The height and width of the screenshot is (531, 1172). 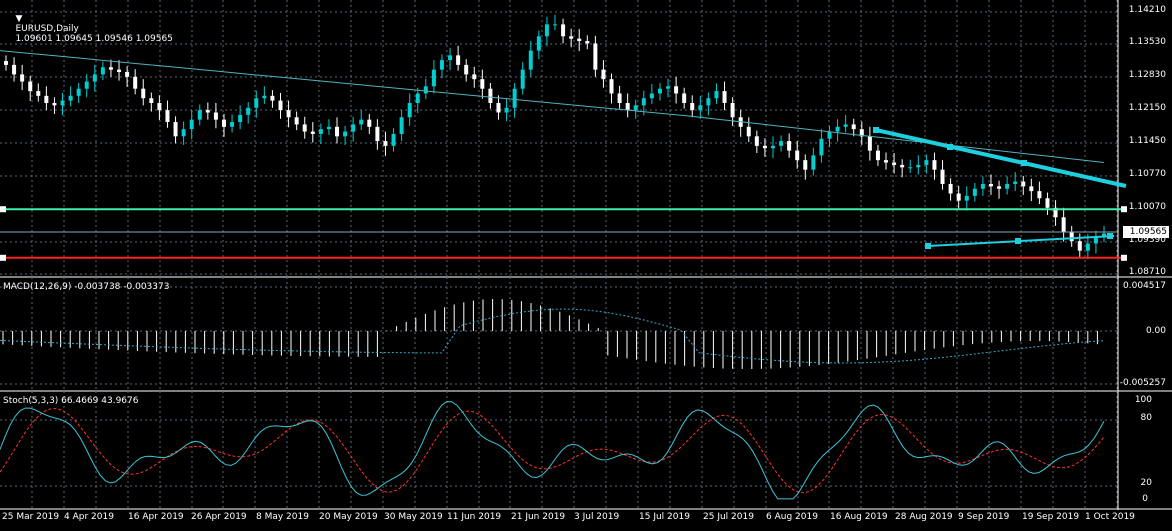 I want to click on date-label: 16 Aug 2019, so click(x=859, y=517).